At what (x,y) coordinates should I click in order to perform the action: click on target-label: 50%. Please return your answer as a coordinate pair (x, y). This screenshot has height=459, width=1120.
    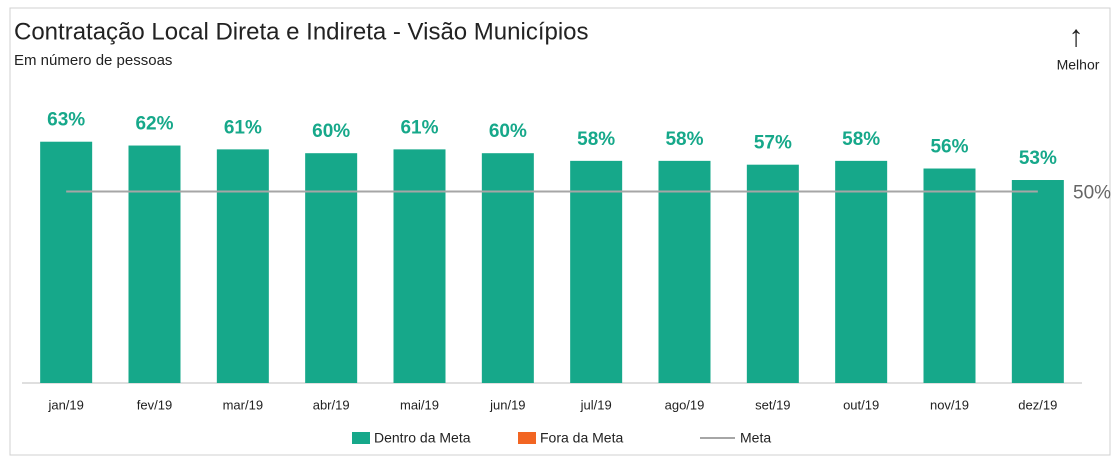
    Looking at the image, I should click on (1092, 193).